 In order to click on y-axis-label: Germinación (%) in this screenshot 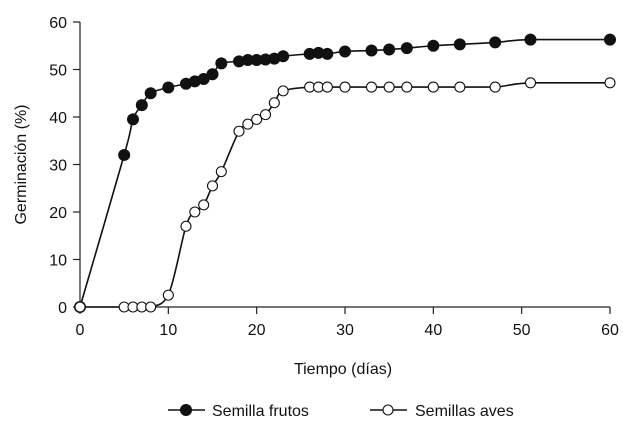, I will do `click(21, 164)`.